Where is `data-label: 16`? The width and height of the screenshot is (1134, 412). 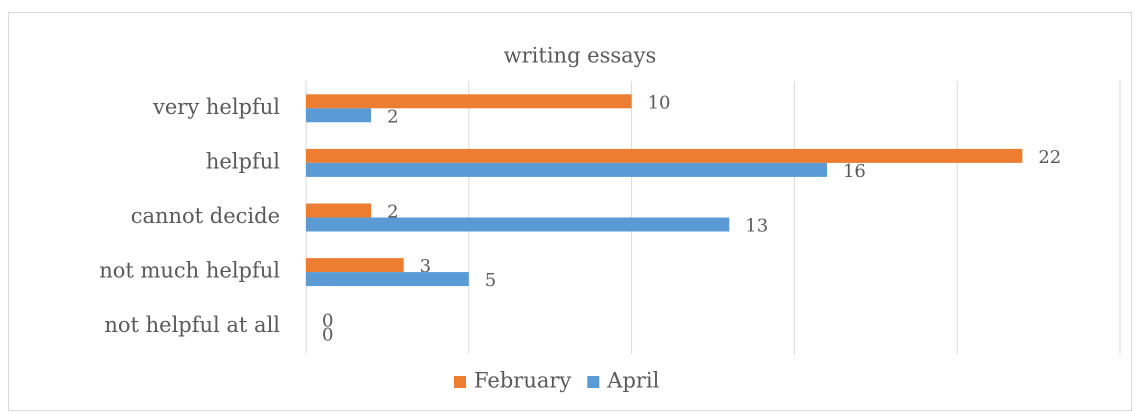
data-label: 16 is located at coordinates (854, 171).